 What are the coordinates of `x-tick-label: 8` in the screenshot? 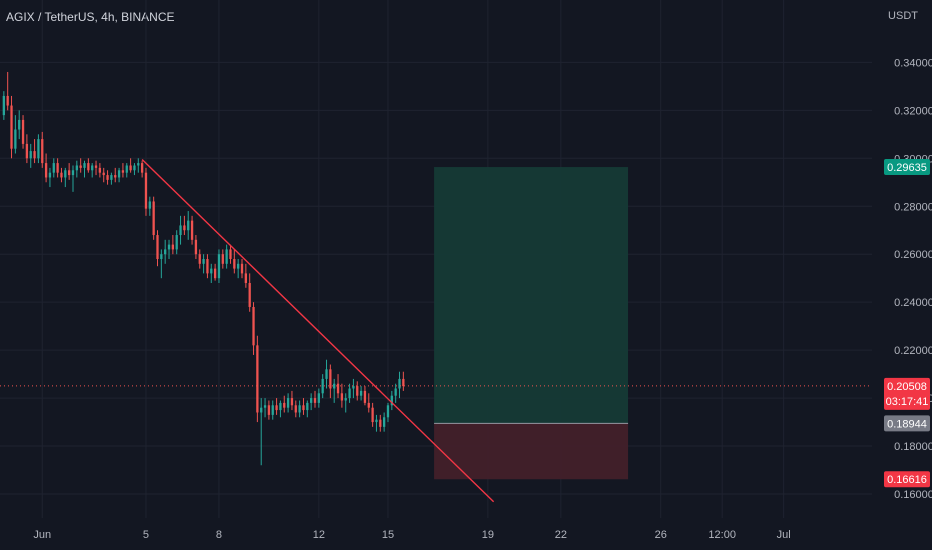 It's located at (219, 535).